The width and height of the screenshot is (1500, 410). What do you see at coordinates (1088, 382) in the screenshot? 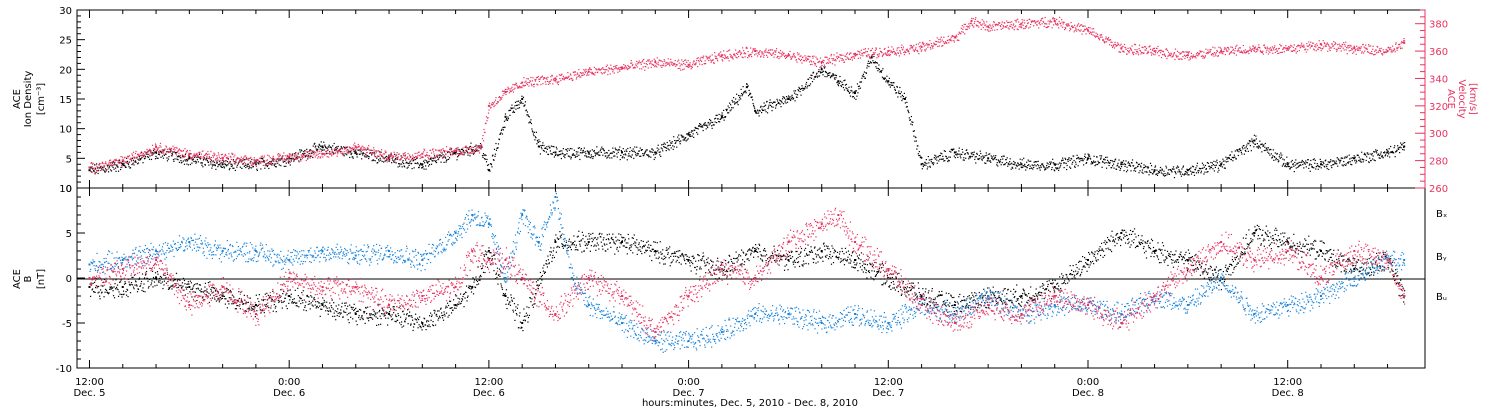
I see `x-tick-time-label: 0:00` at bounding box center [1088, 382].